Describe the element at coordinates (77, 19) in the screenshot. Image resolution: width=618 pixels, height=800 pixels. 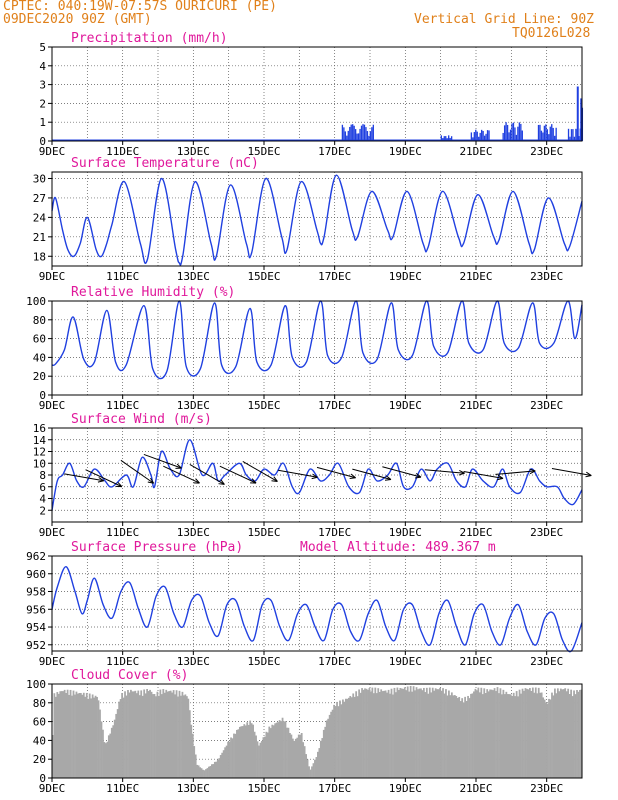
I see `date-line: 09DEC2020 90Z (GMT)` at that location.